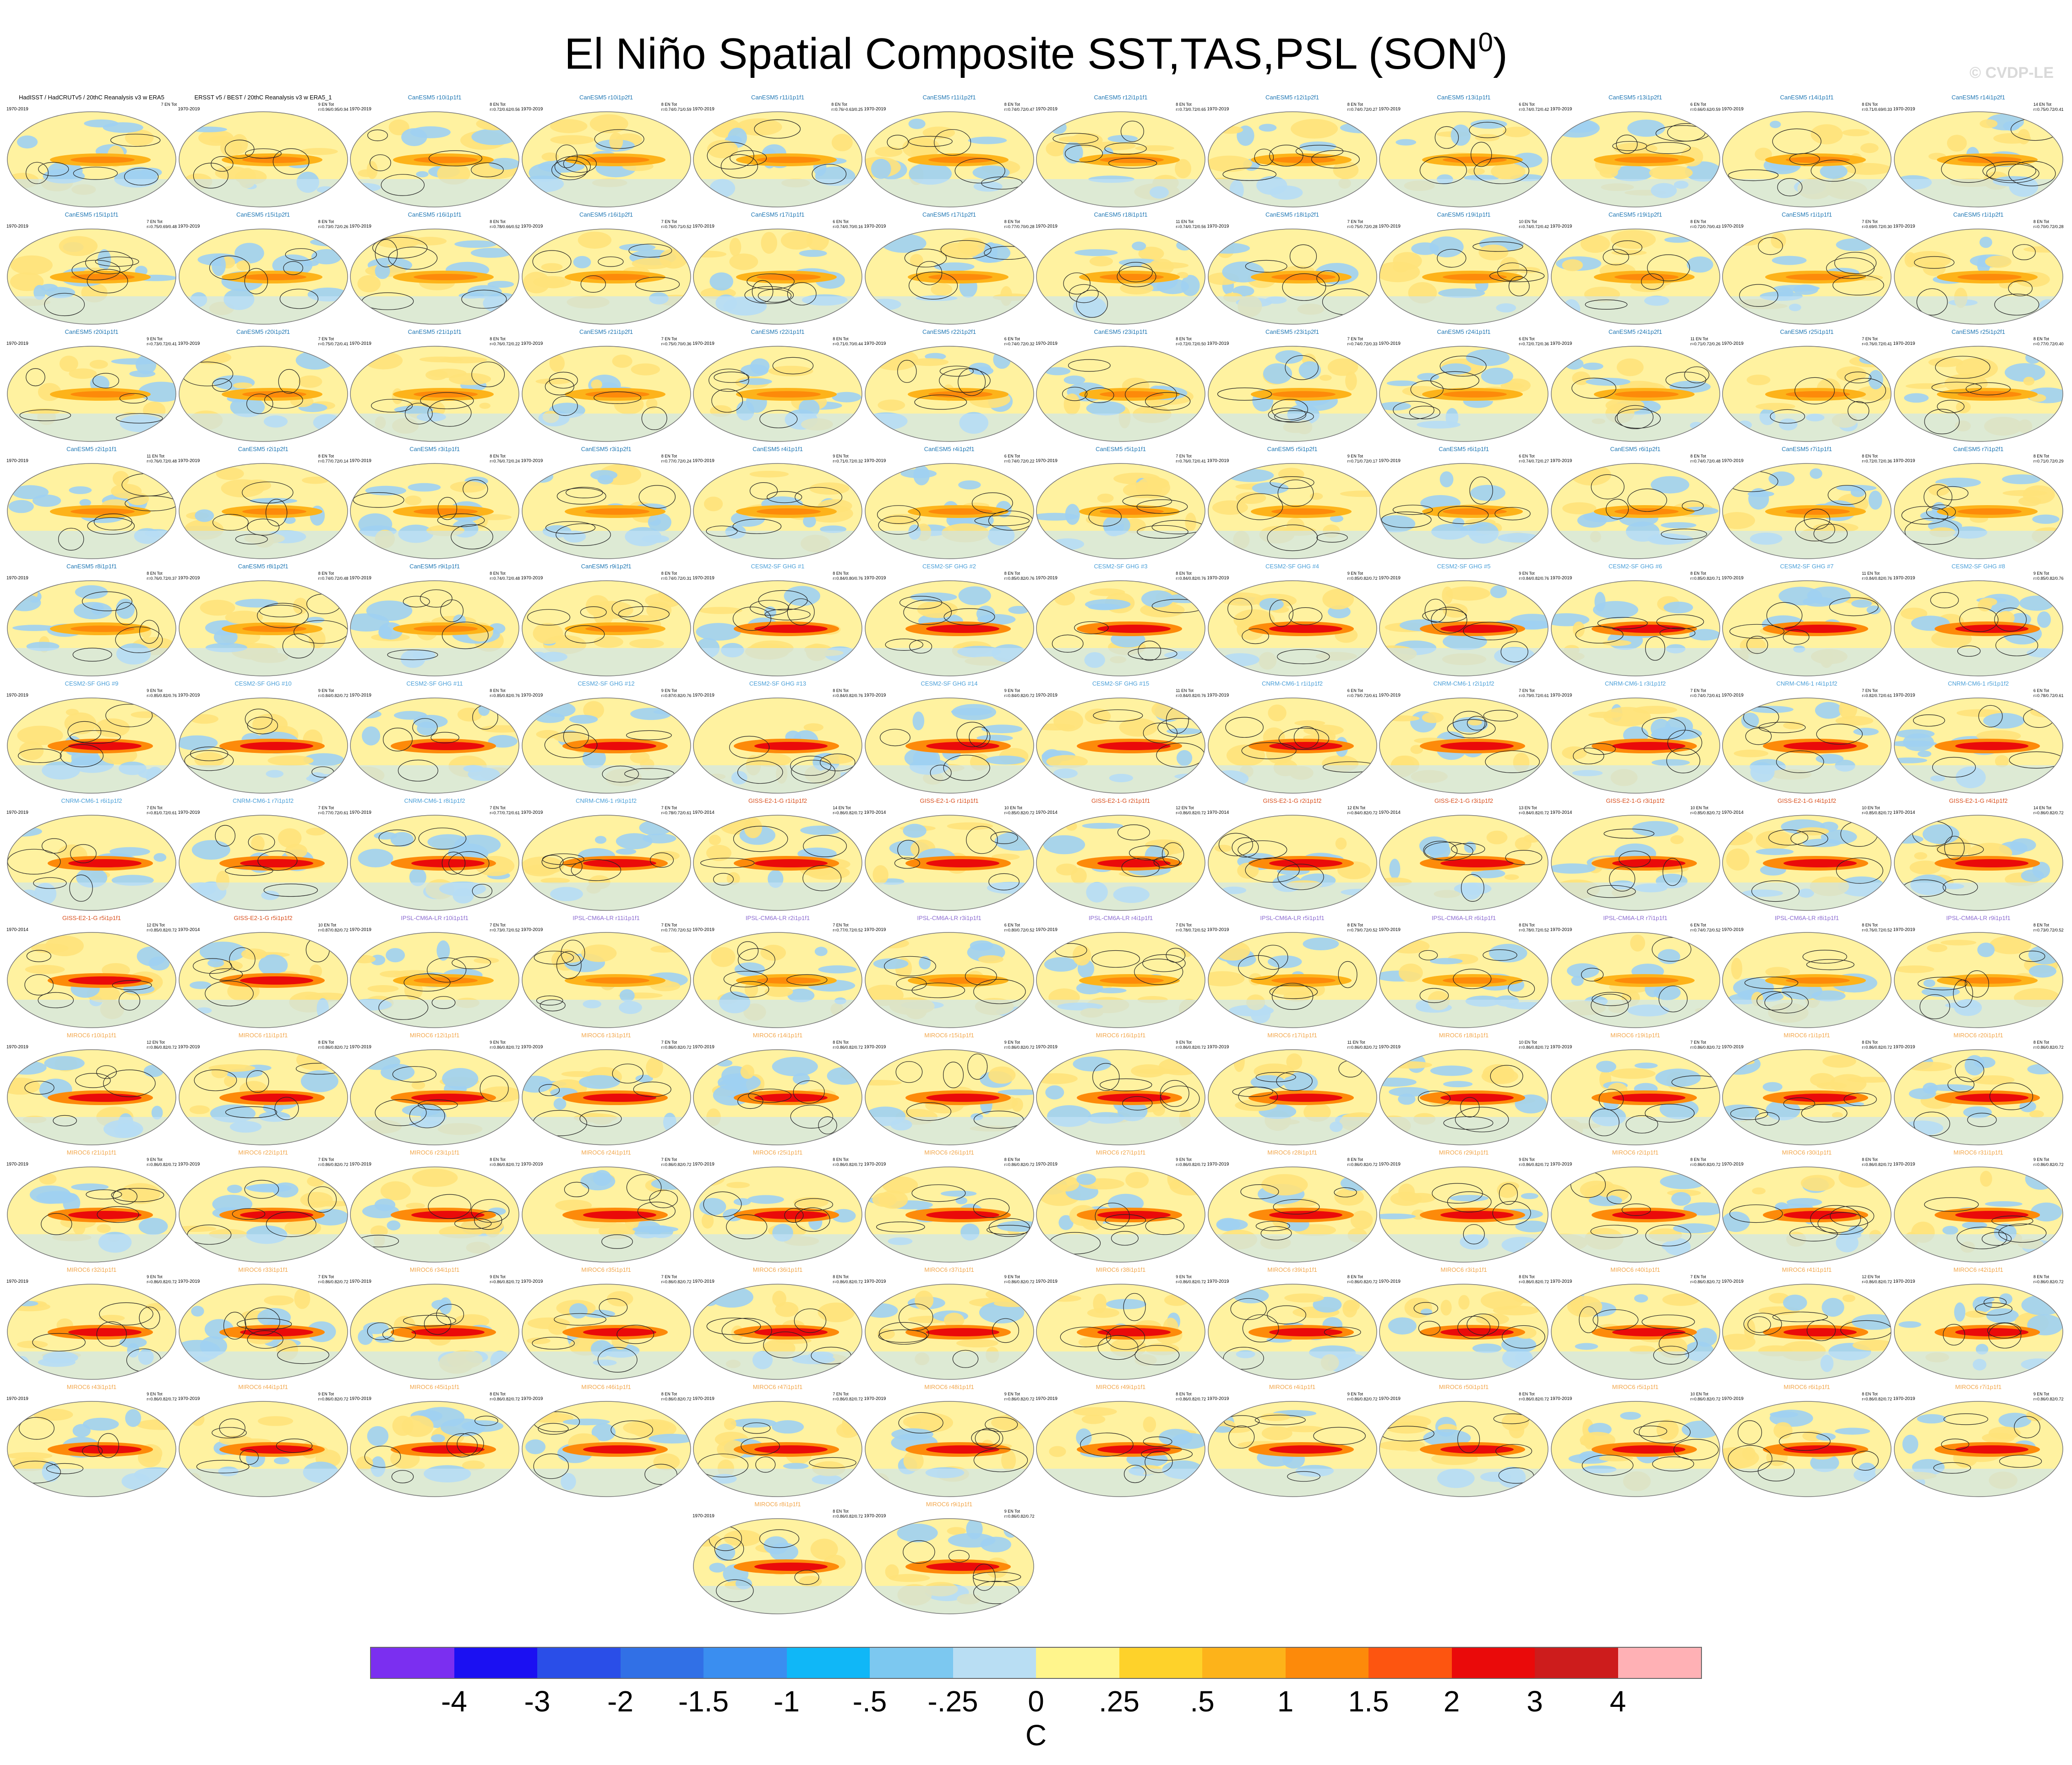 The width and height of the screenshot is (2072, 1765). I want to click on panel-title: GISS-E2-1-G r5i1p1f2, so click(264, 918).